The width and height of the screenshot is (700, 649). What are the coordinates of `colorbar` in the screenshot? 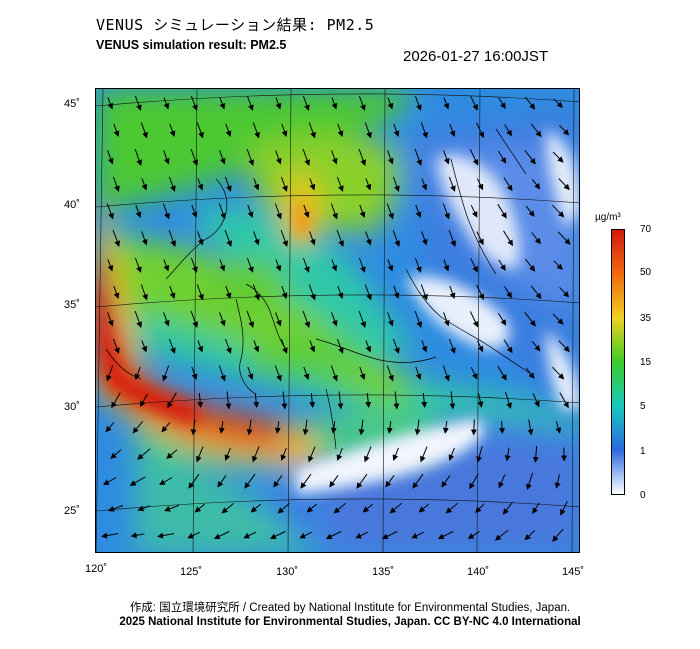 It's located at (618, 362).